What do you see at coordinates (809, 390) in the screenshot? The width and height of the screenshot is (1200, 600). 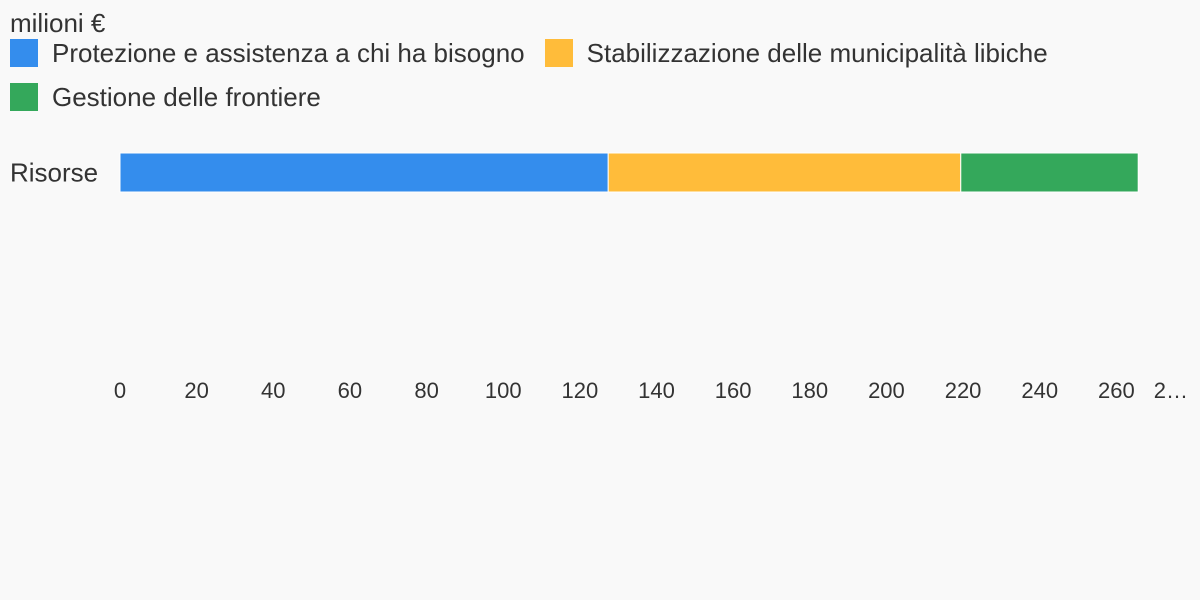 I see `x-tick-label: 180` at bounding box center [809, 390].